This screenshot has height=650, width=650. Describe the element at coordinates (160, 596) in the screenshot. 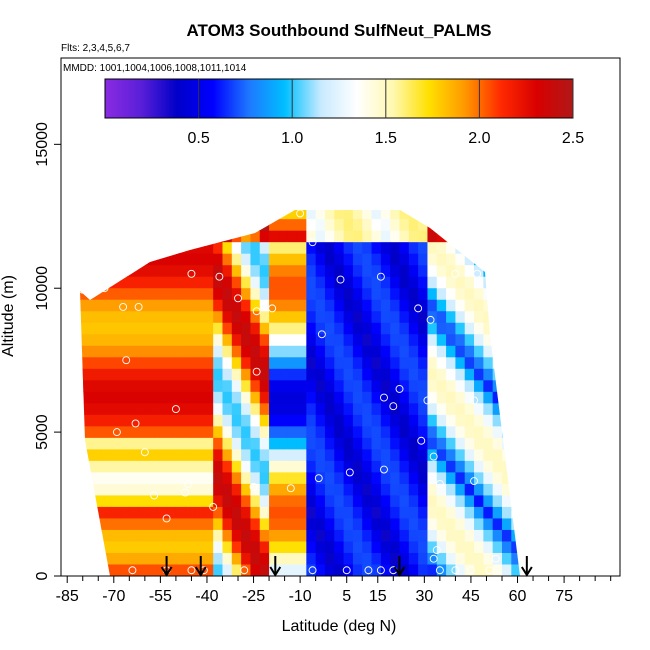

I see `x-tick-label: -55` at that location.